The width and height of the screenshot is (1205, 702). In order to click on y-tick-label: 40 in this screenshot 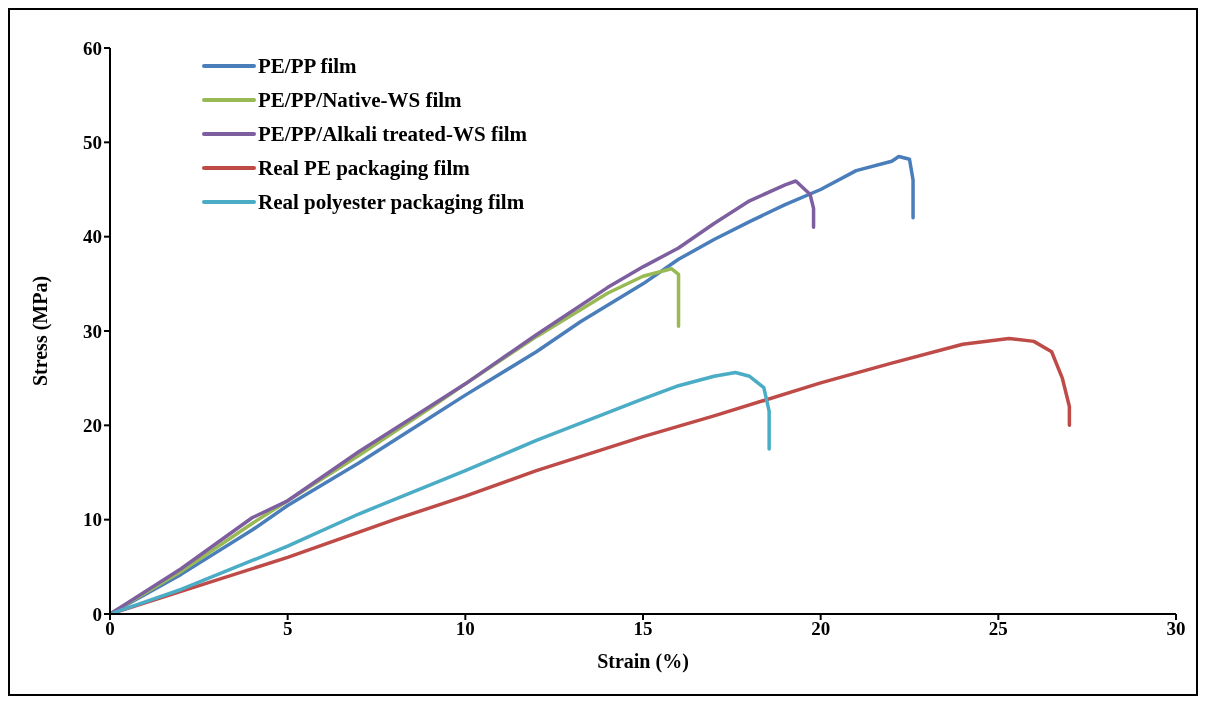, I will do `click(92, 237)`.